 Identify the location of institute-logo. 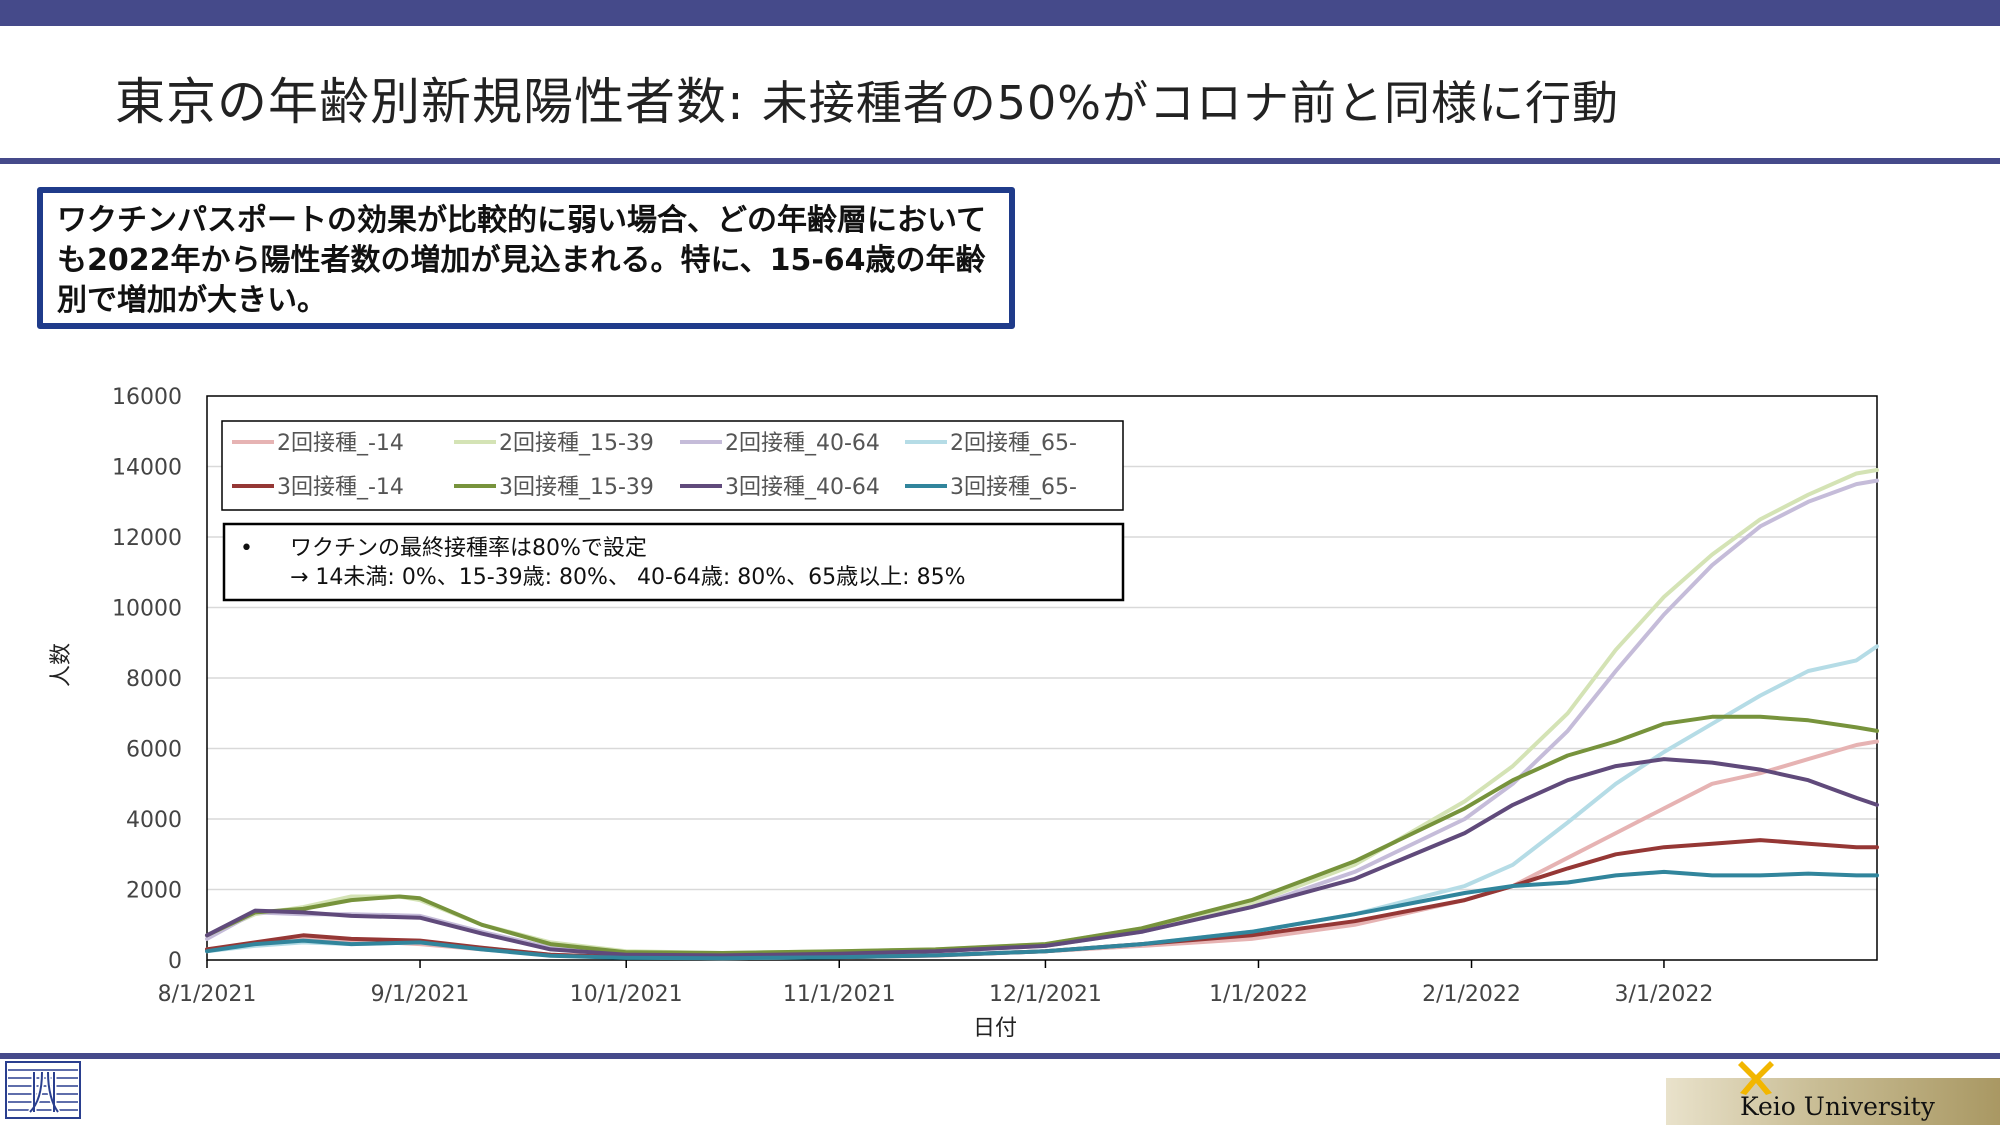
(43, 1090).